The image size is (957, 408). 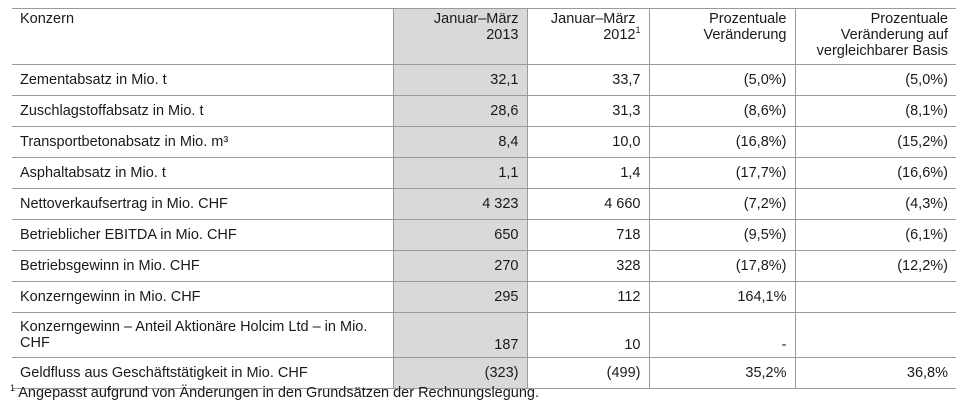 I want to click on cell-2012: 112, so click(x=587, y=297).